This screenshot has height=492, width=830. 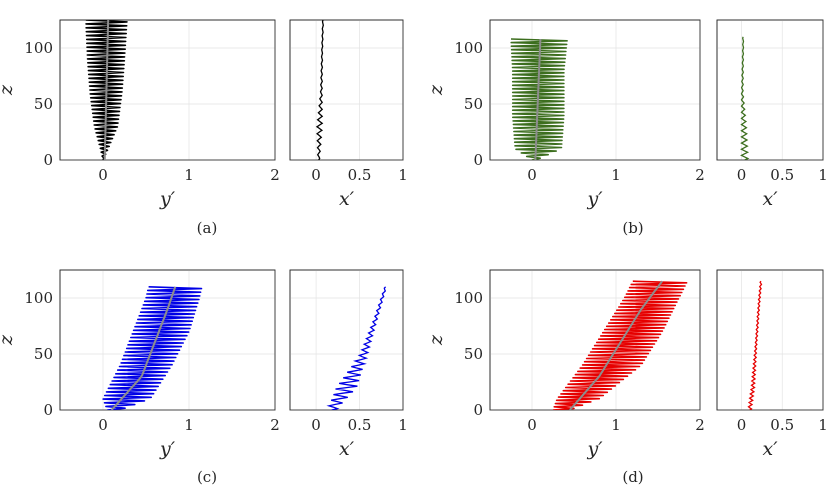 I want to click on panel-caption: (a), so click(x=207, y=228).